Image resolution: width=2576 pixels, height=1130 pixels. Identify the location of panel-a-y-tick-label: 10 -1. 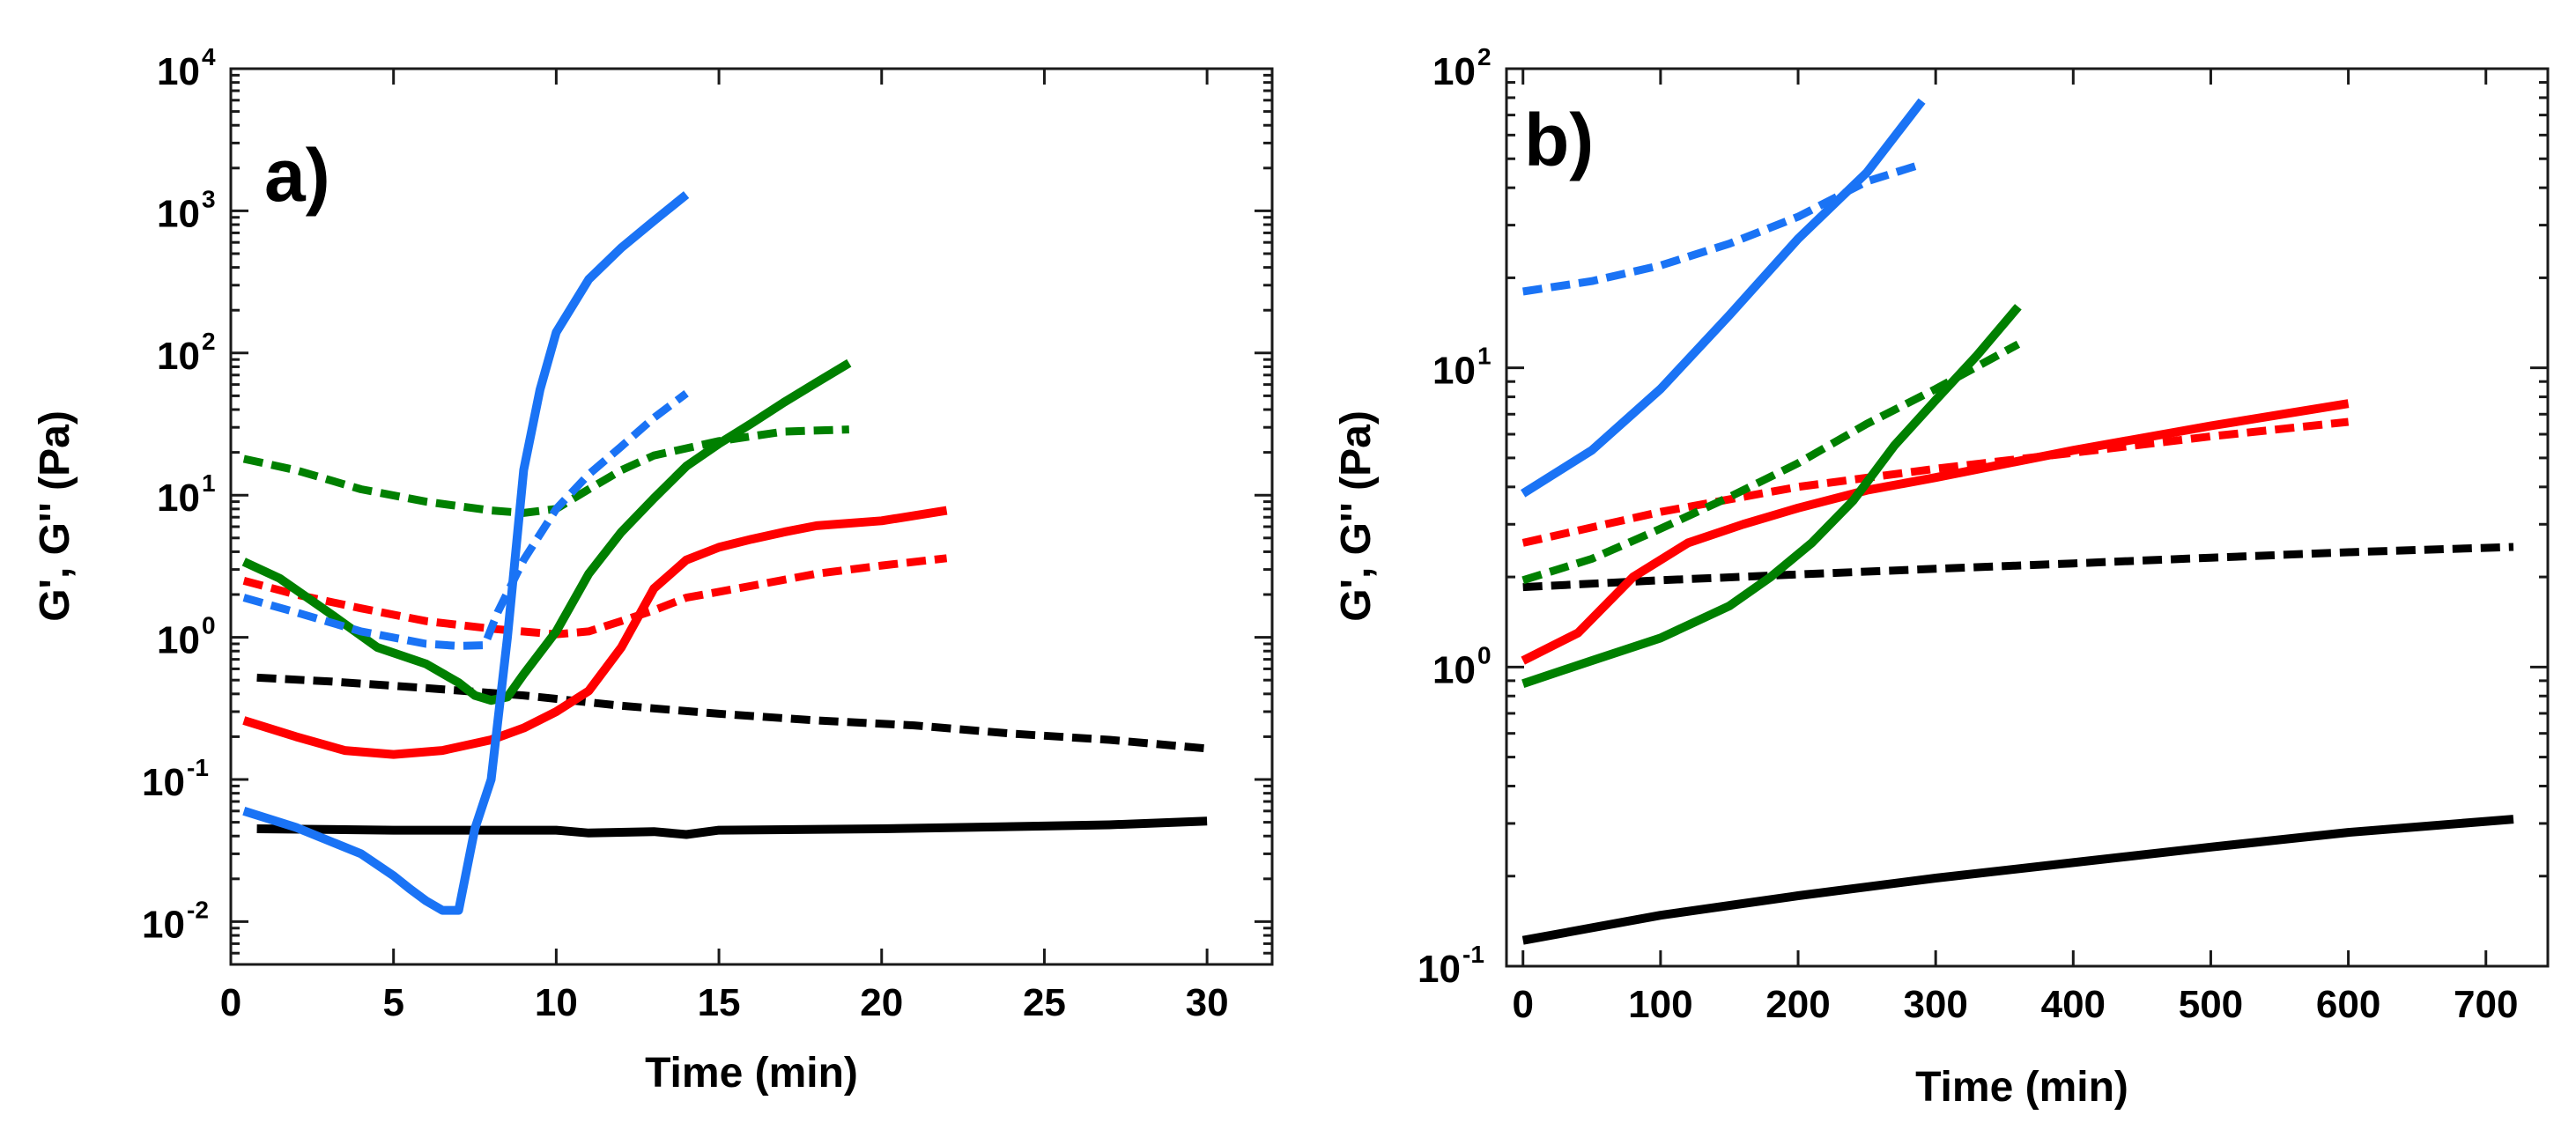
(176, 779).